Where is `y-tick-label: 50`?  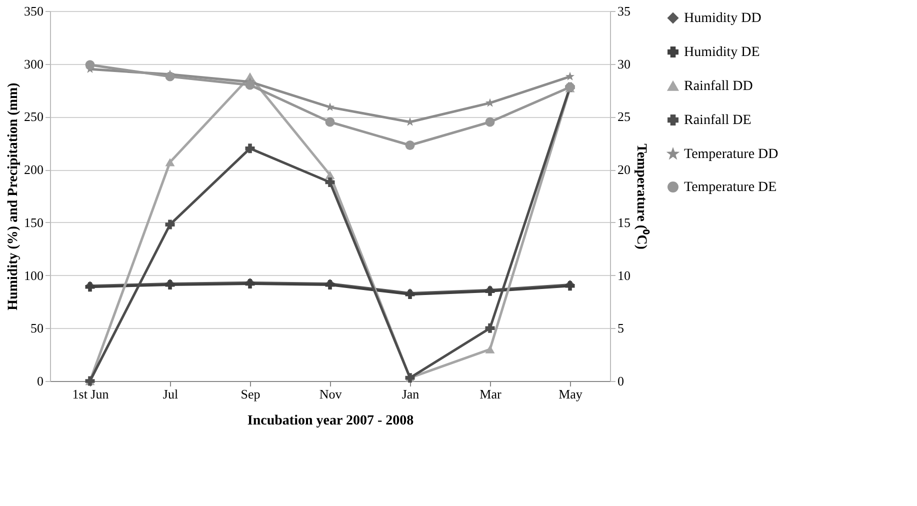
y-tick-label: 50 is located at coordinates (37, 328).